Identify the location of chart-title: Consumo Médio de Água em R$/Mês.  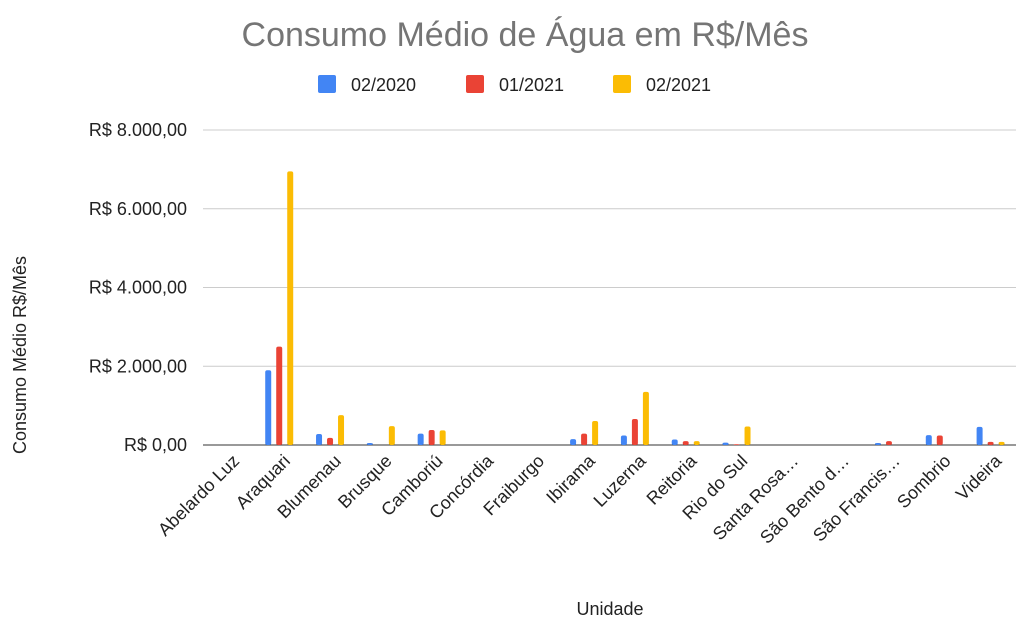
(525, 35).